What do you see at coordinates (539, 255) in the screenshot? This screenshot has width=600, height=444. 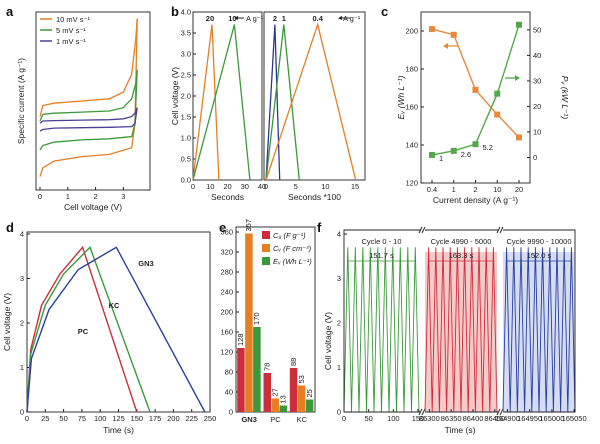 I see `panel-f-period-2: 152.0 s` at bounding box center [539, 255].